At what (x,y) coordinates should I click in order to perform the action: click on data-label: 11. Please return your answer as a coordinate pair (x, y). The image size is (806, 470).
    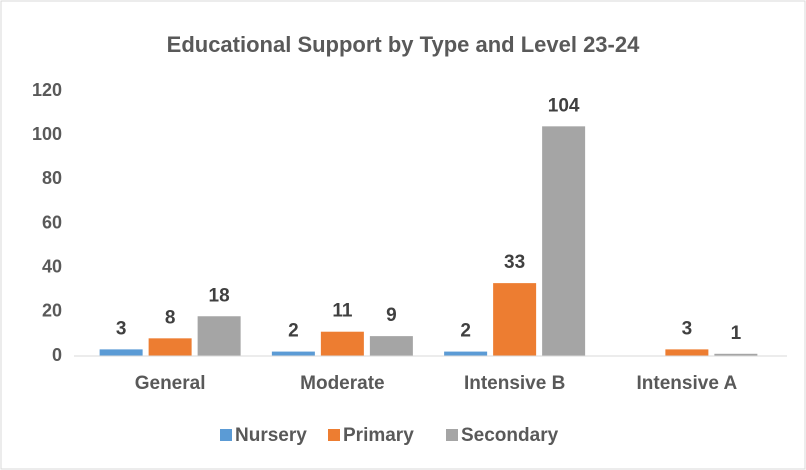
    Looking at the image, I should click on (342, 311).